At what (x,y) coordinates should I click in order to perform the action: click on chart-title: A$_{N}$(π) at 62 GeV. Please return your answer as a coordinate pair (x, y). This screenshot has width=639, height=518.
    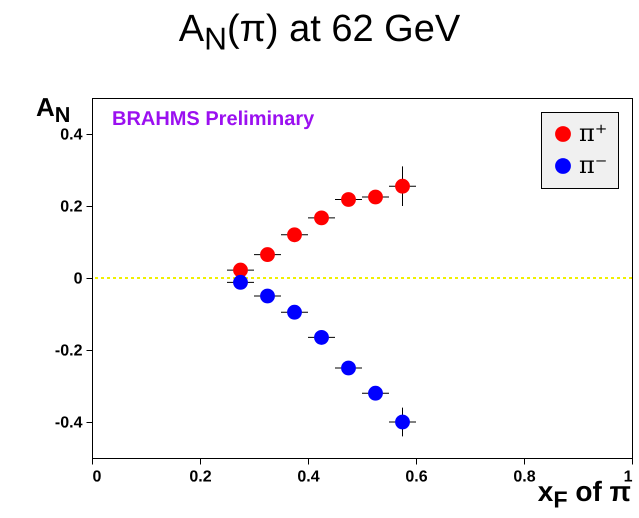
    Looking at the image, I should click on (320, 33).